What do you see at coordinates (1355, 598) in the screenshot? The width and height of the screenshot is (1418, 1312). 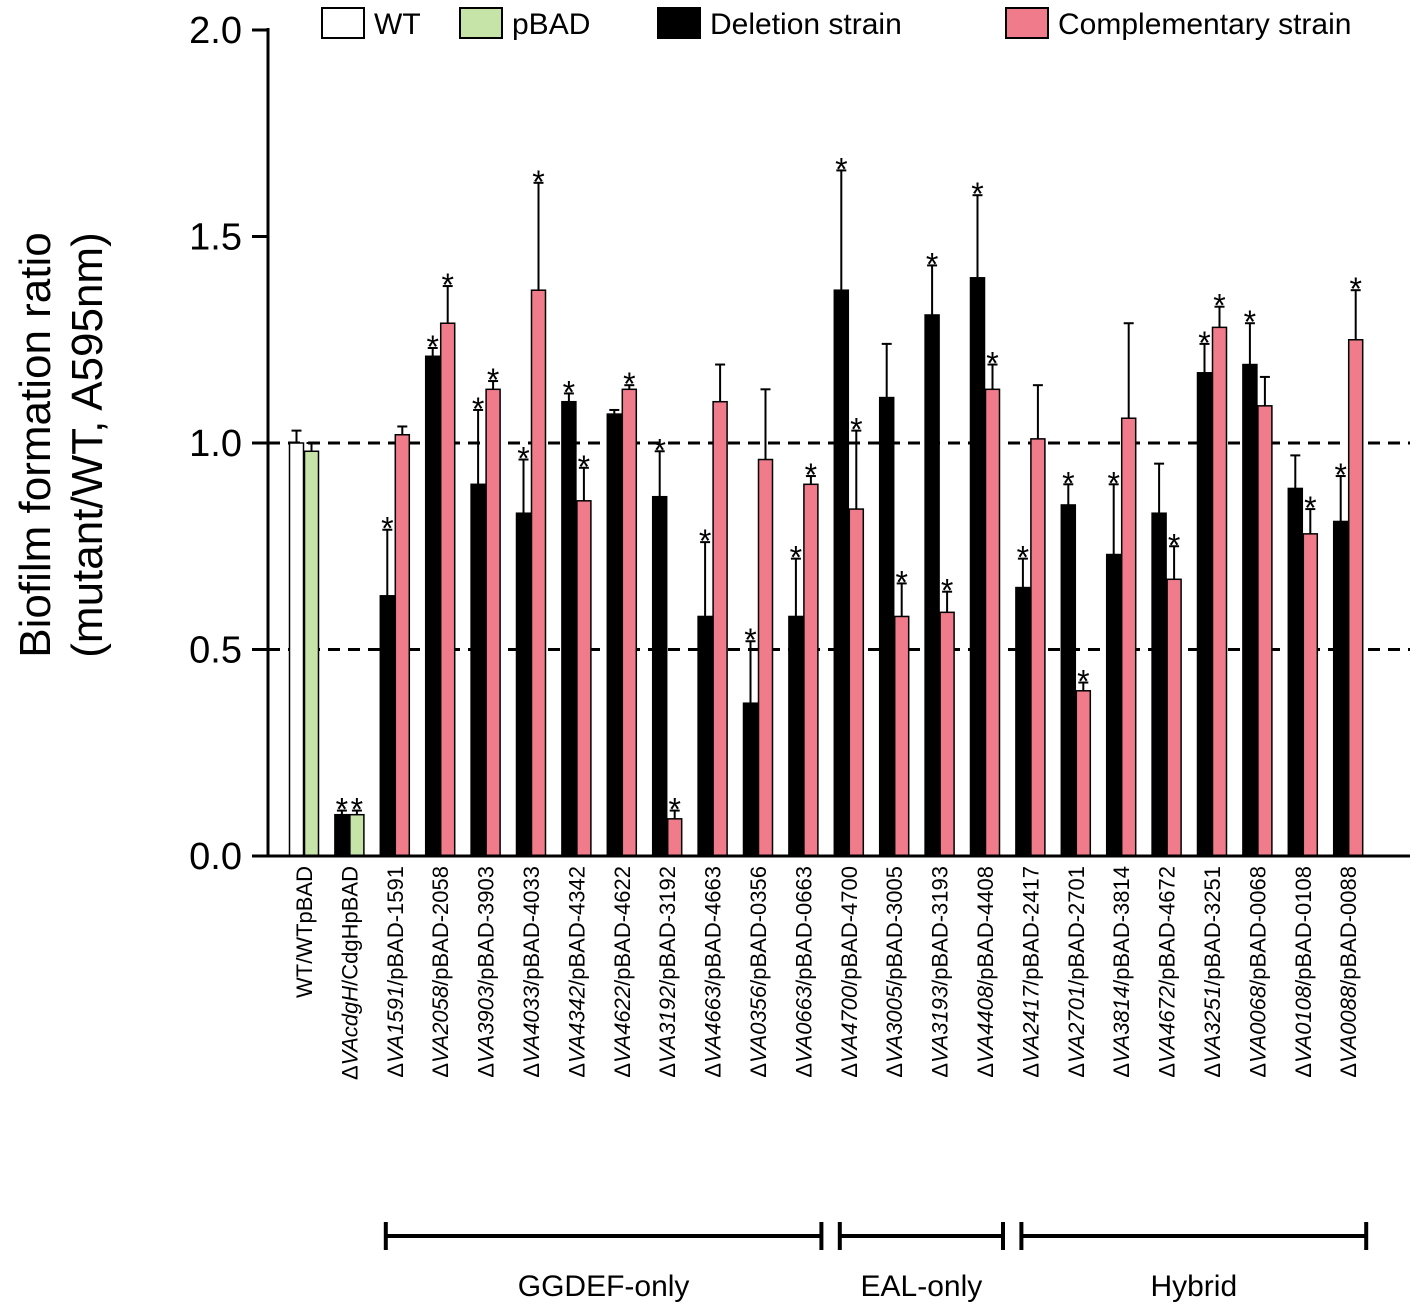 I see `bar-23-complement` at bounding box center [1355, 598].